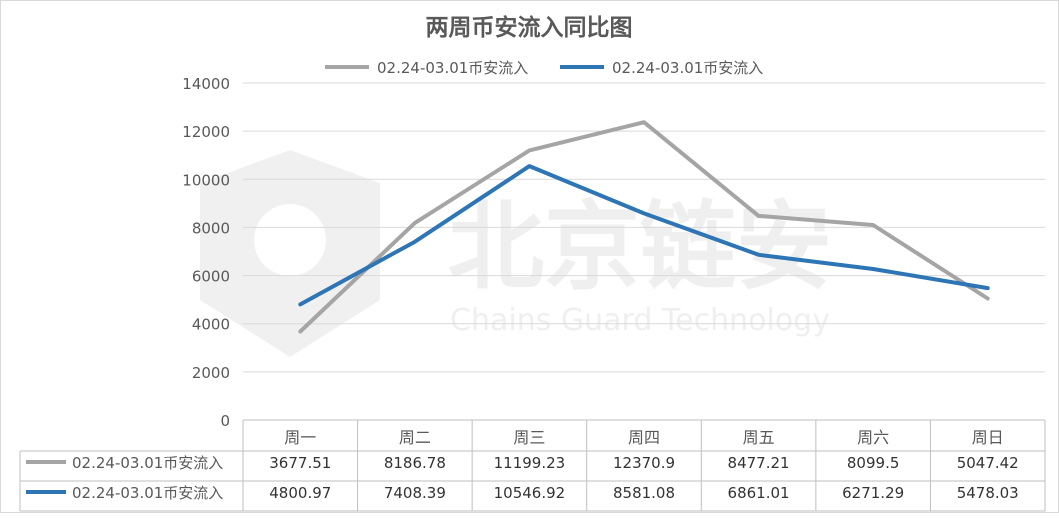 The height and width of the screenshot is (518, 1059). What do you see at coordinates (206, 84) in the screenshot?
I see `y-tick-label: 14000` at bounding box center [206, 84].